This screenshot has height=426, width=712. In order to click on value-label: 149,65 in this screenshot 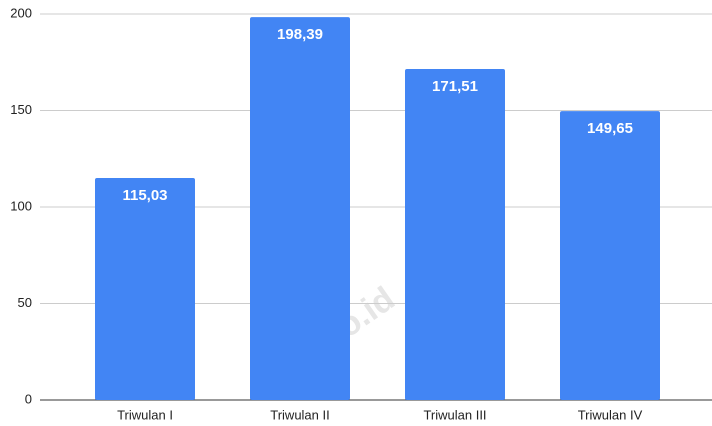, I will do `click(610, 128)`.